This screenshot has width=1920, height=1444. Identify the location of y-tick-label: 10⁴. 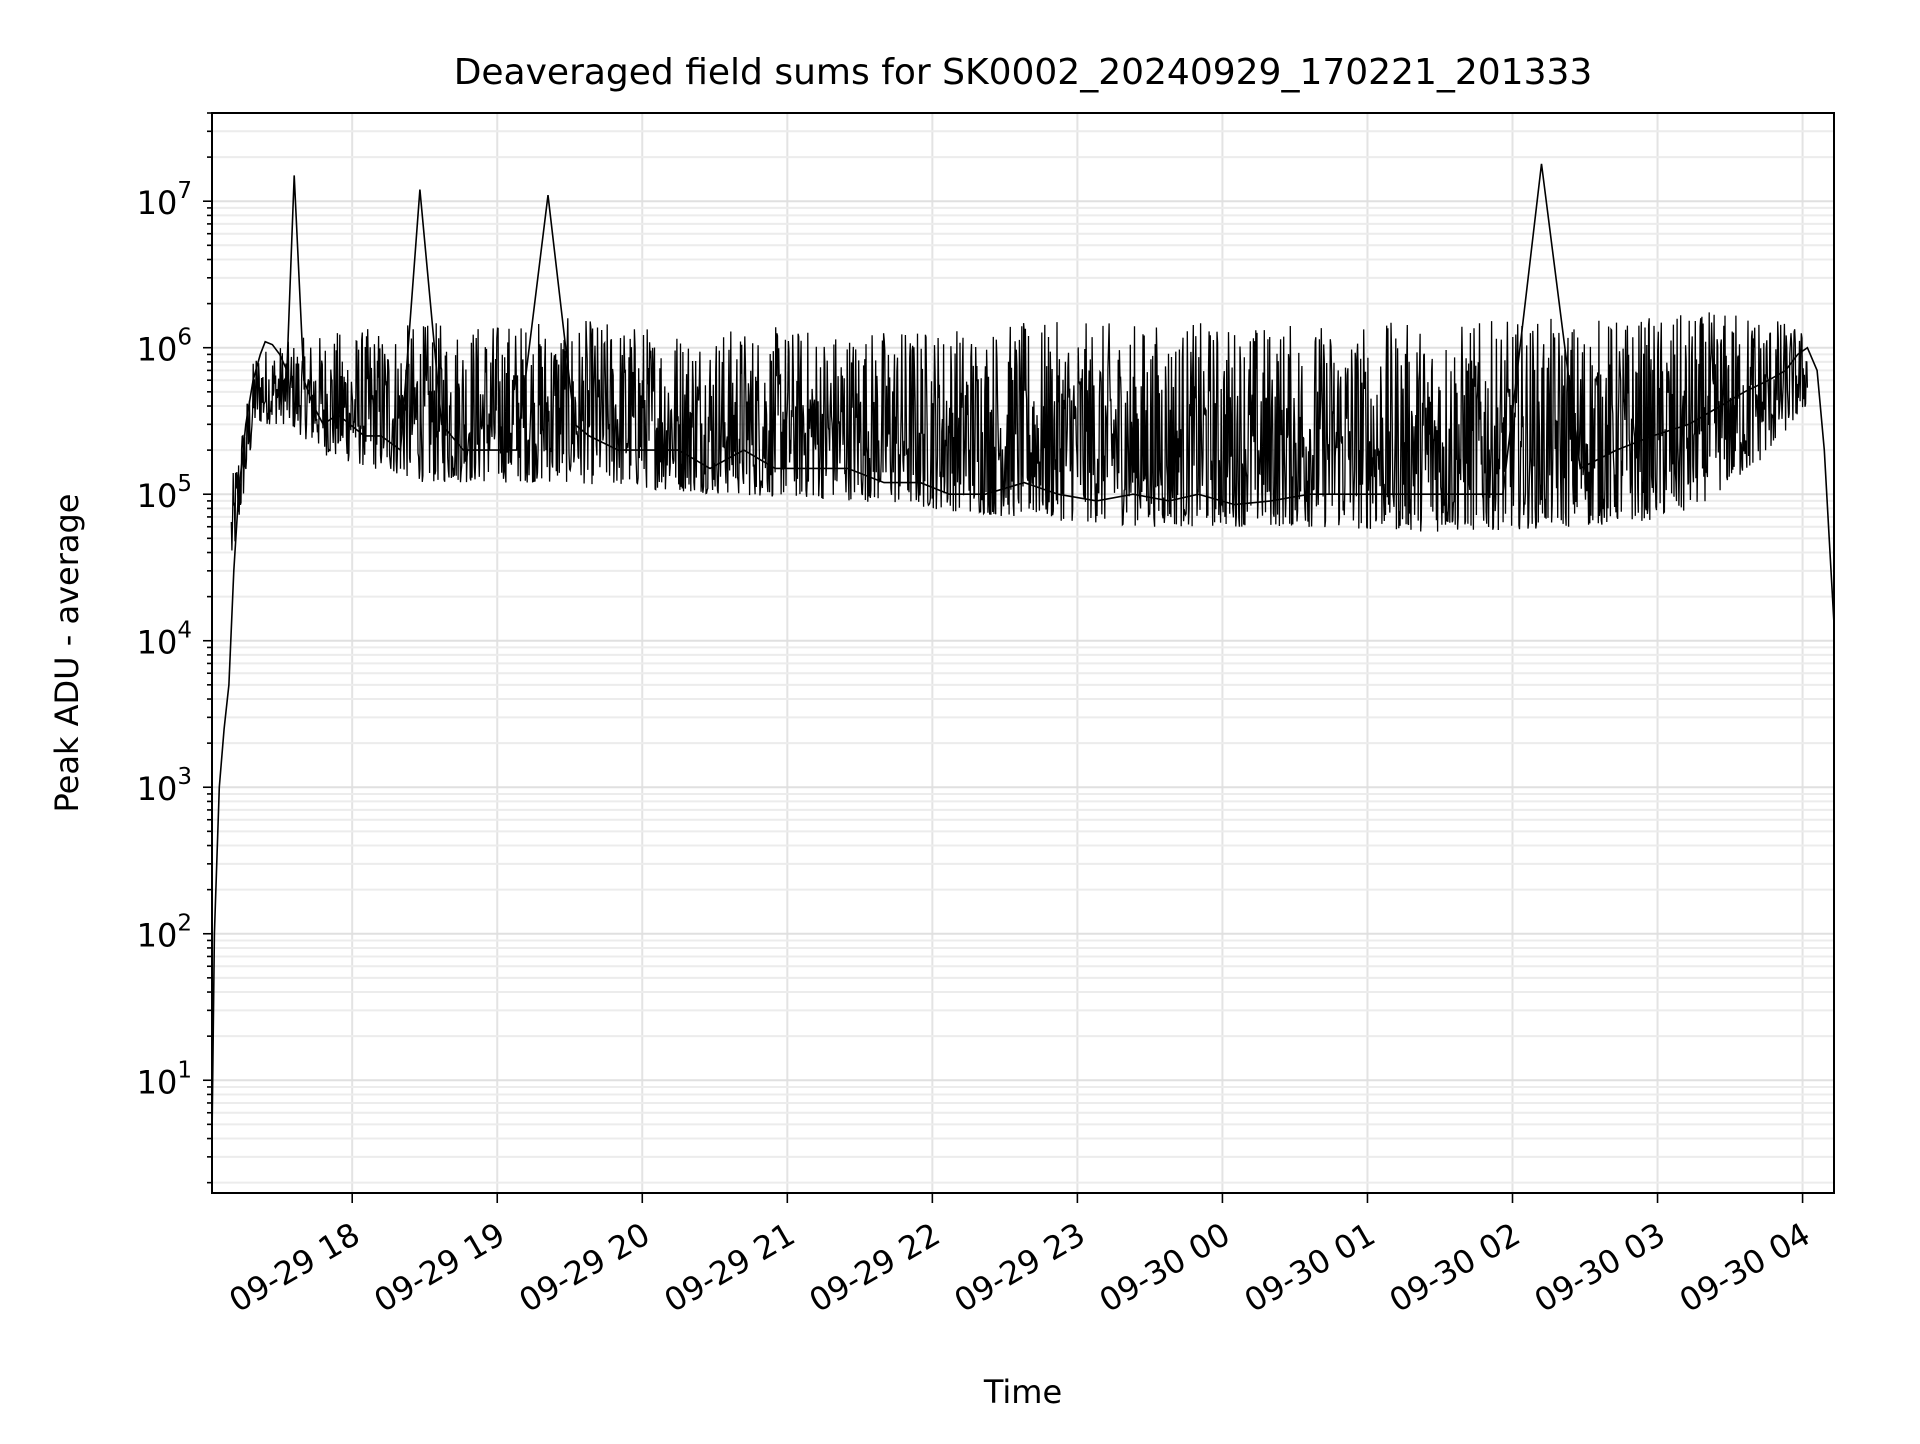
(164, 640).